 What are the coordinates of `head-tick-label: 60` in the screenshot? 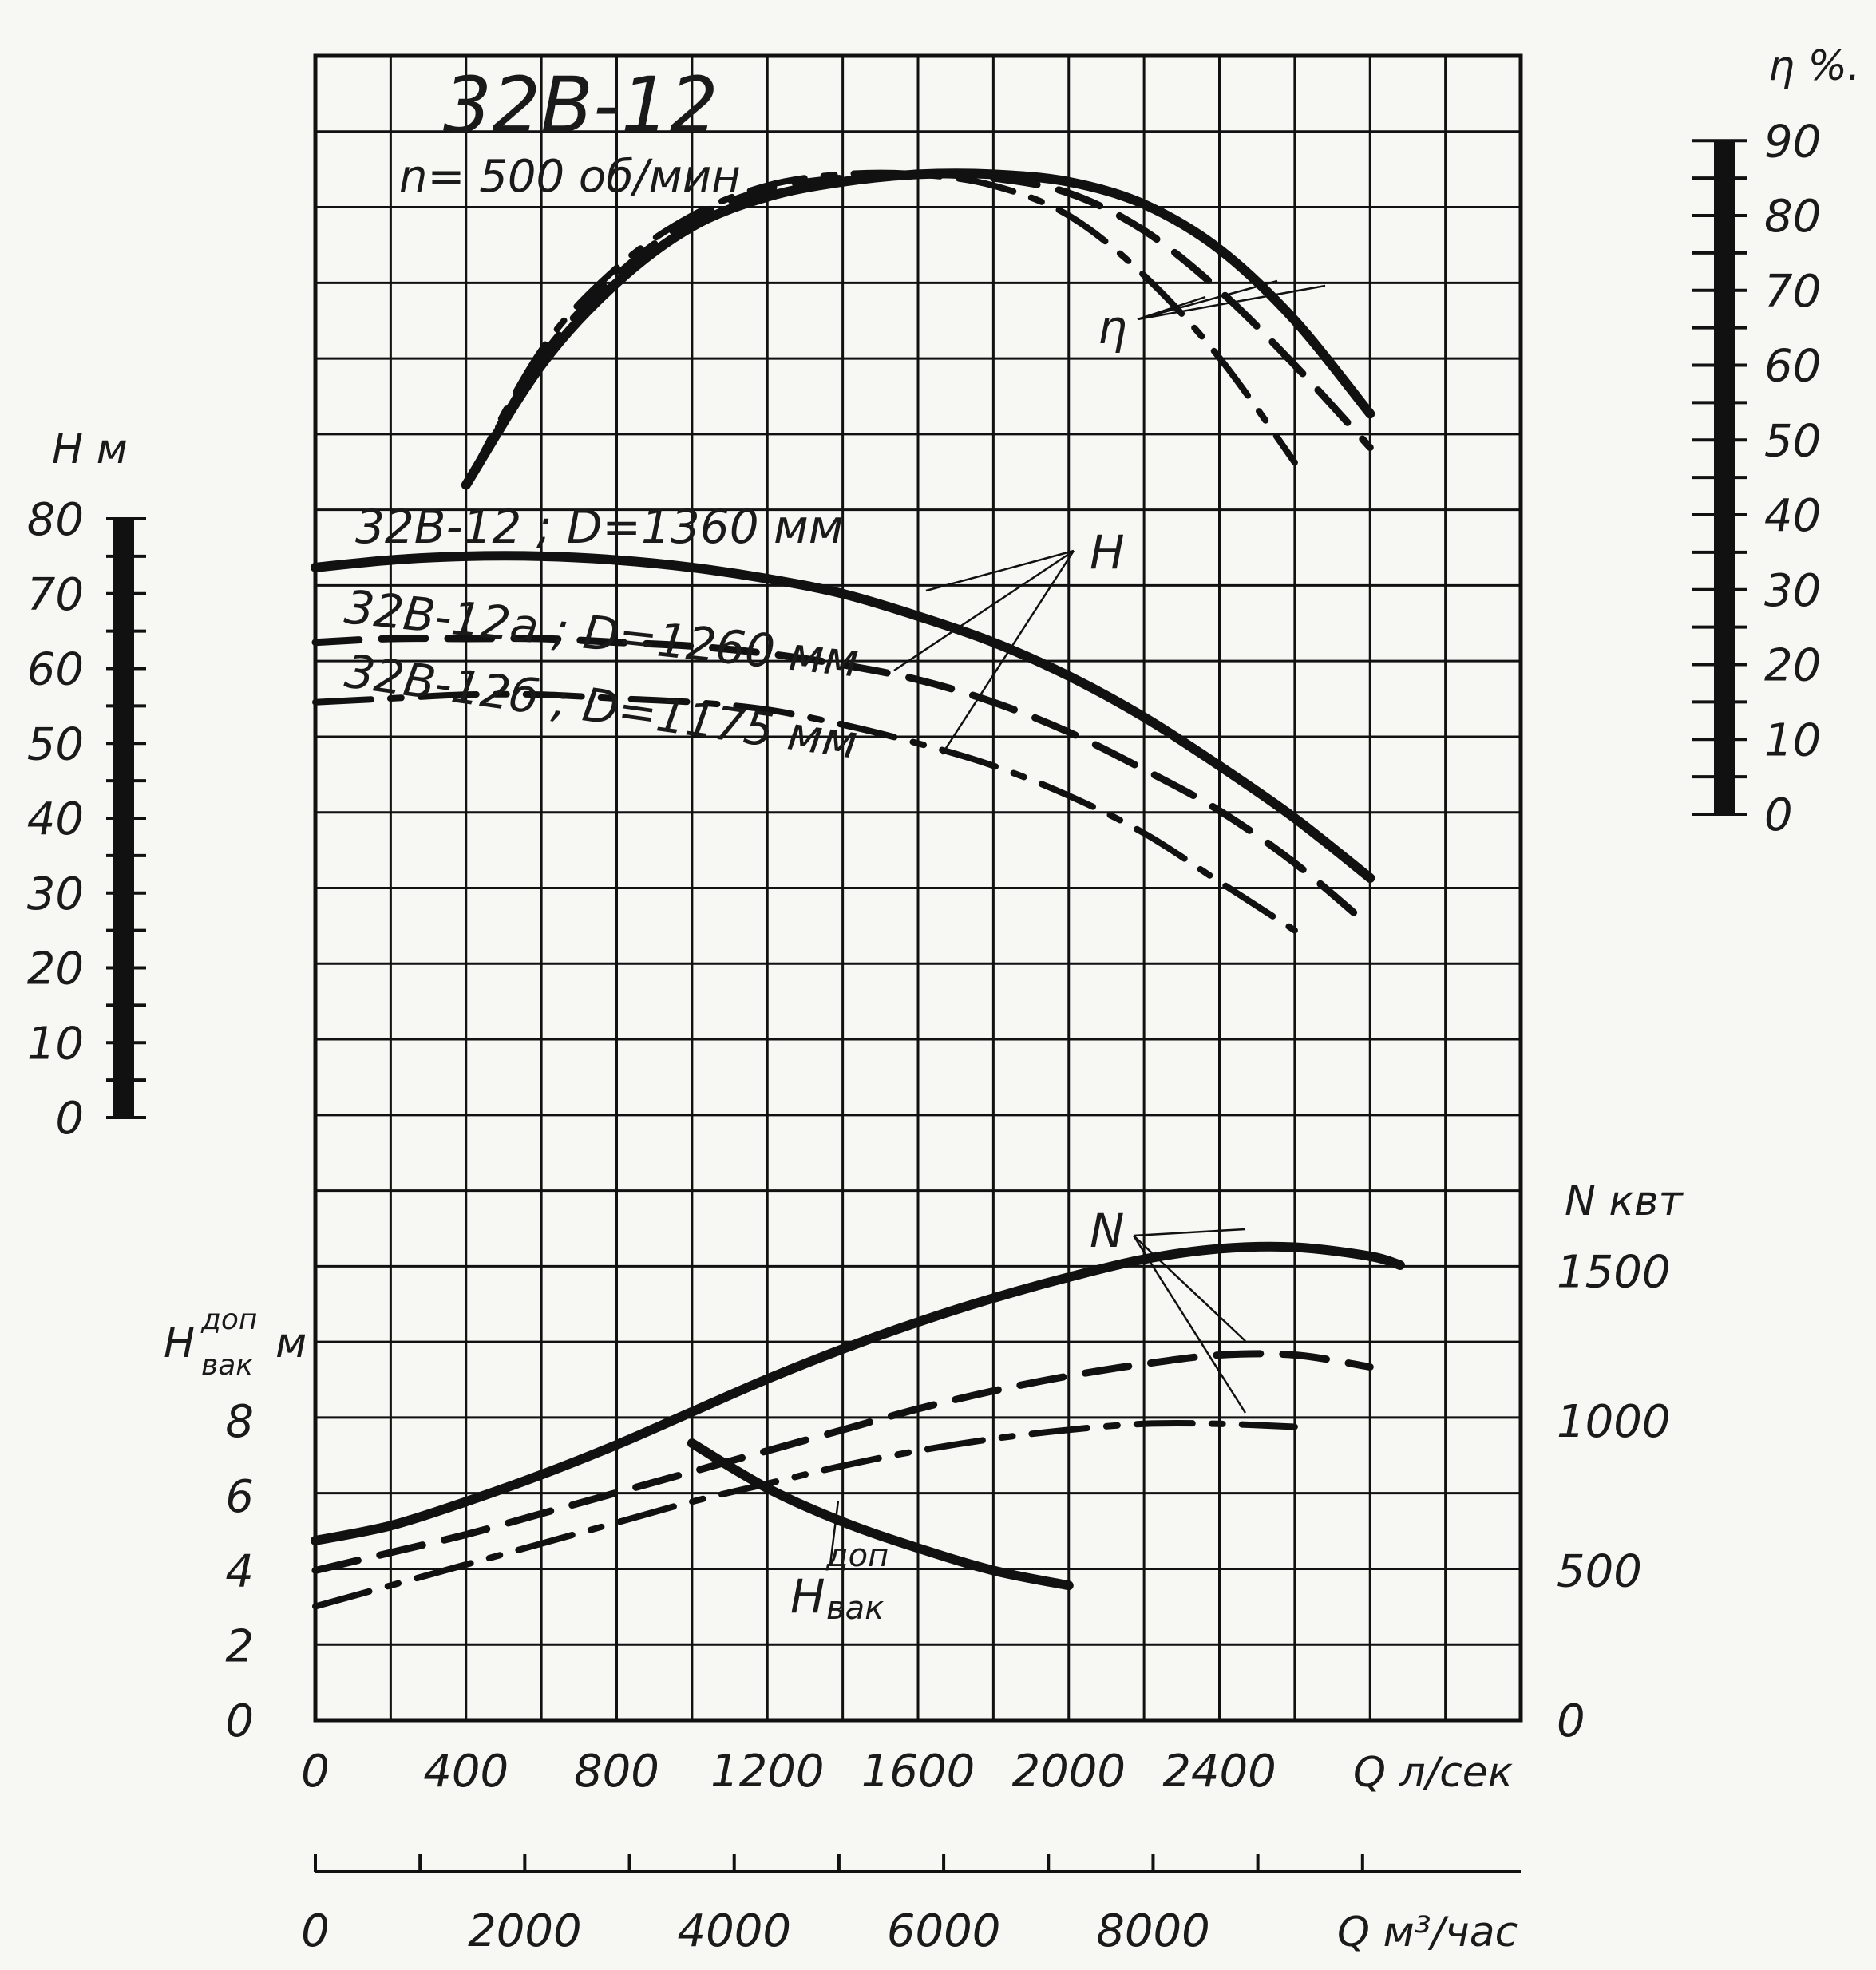 It's located at (55, 670).